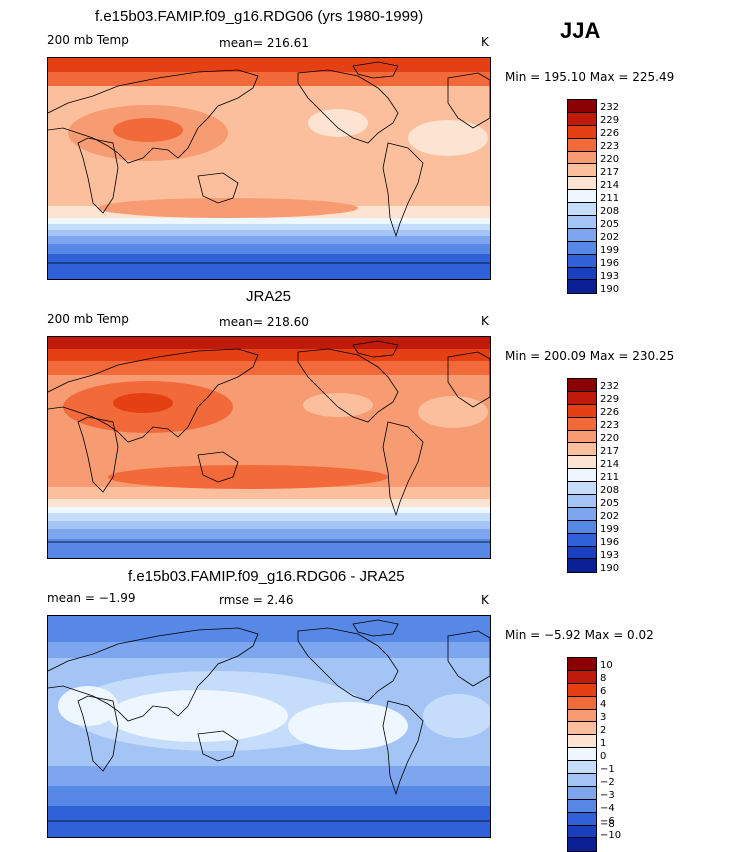  What do you see at coordinates (603, 756) in the screenshot?
I see `panel3-colorbar-label: 0` at bounding box center [603, 756].